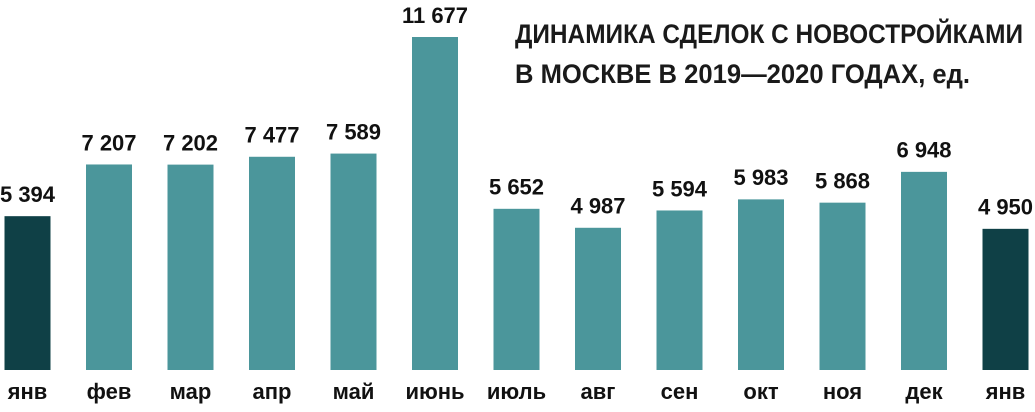  What do you see at coordinates (923, 150) in the screenshot?
I see `value-label: 6 948` at bounding box center [923, 150].